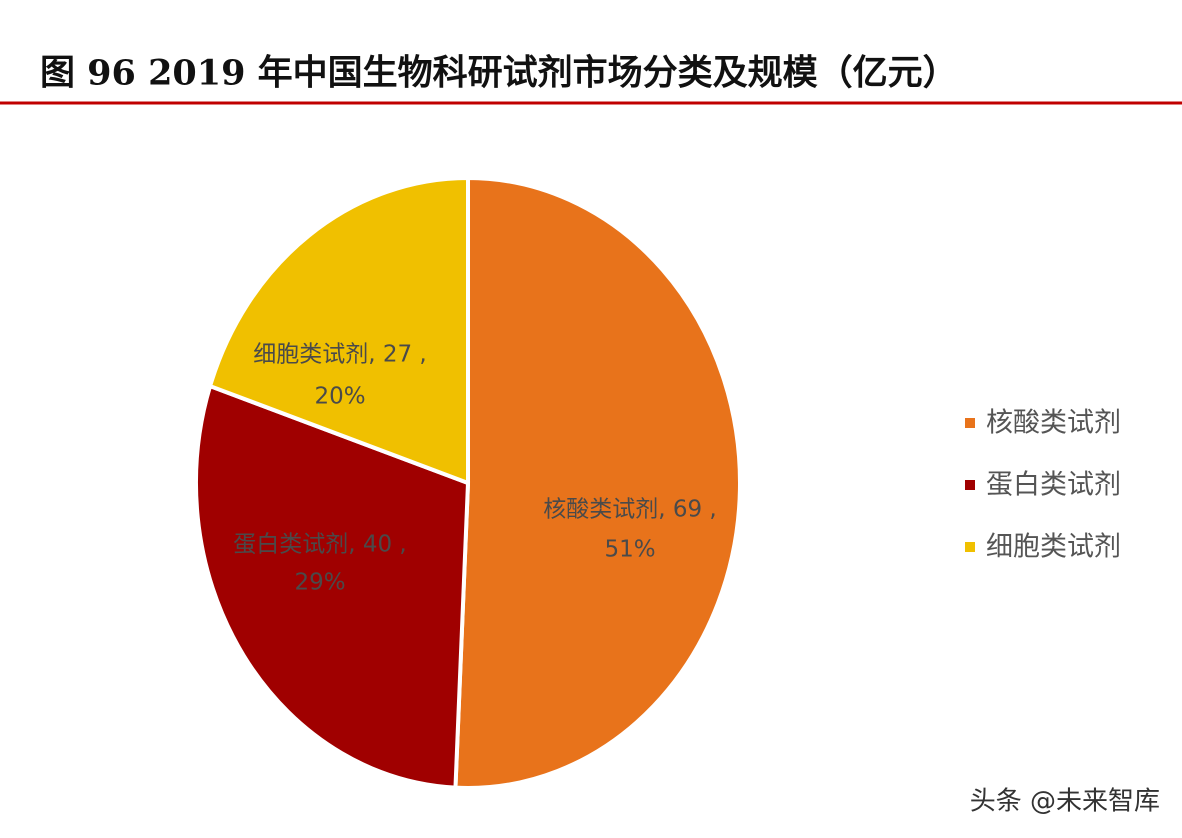 The image size is (1182, 838). What do you see at coordinates (1053, 547) in the screenshot?
I see `legend-label: 细胞类试剂` at bounding box center [1053, 547].